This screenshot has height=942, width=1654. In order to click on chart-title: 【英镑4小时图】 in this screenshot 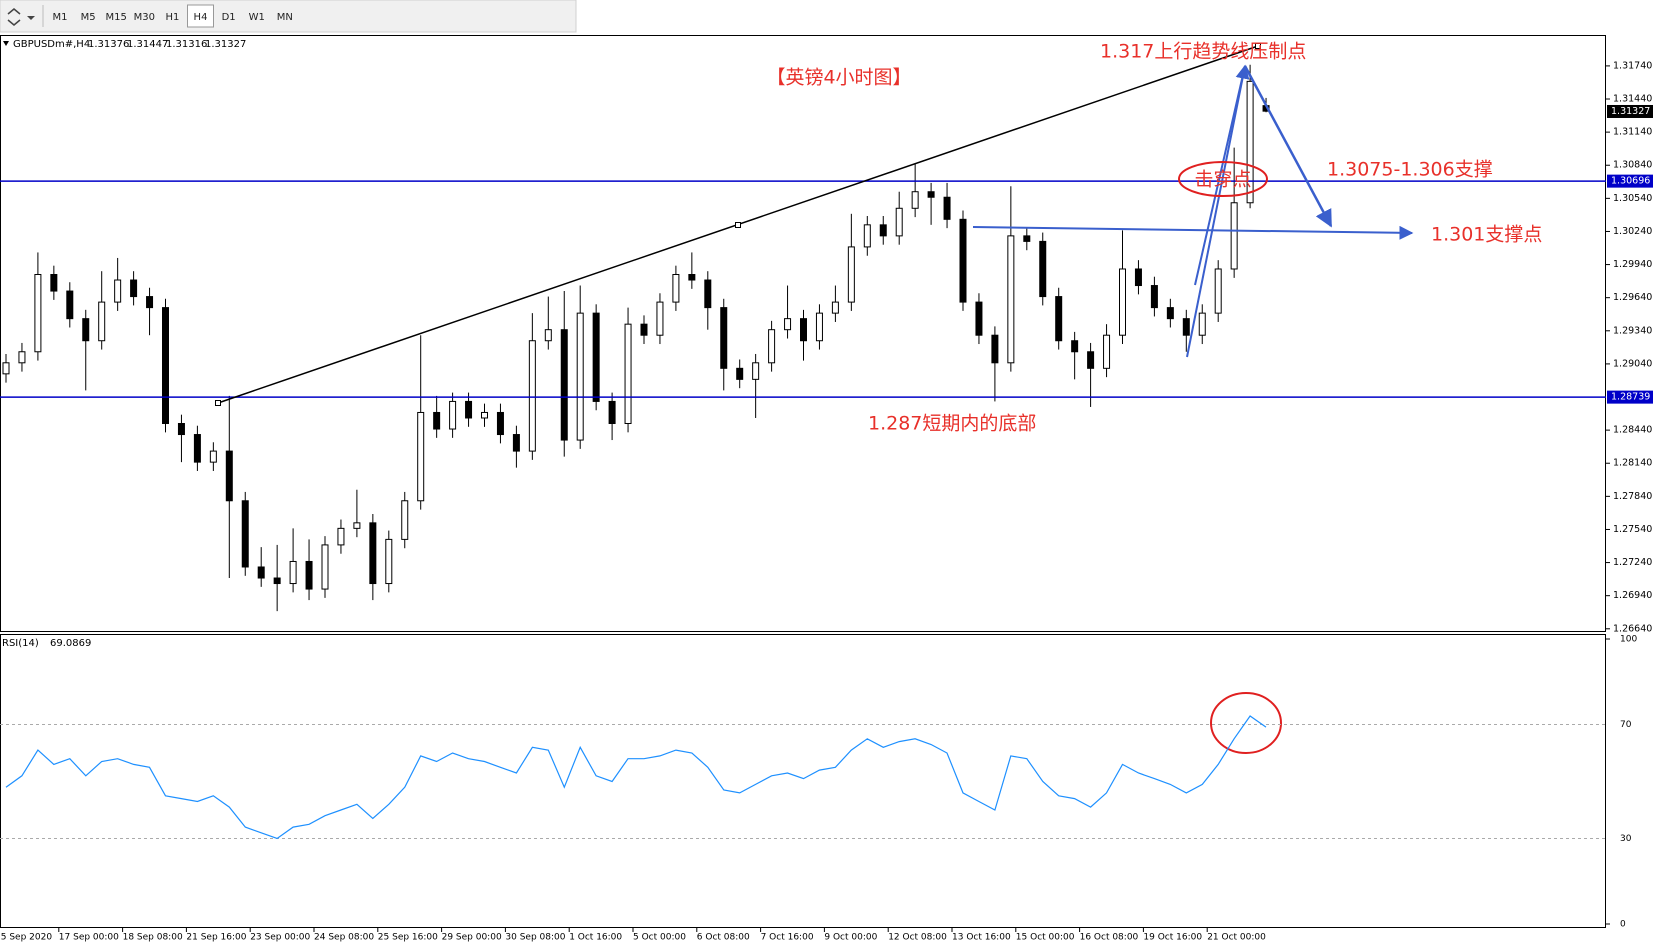, I will do `click(838, 78)`.